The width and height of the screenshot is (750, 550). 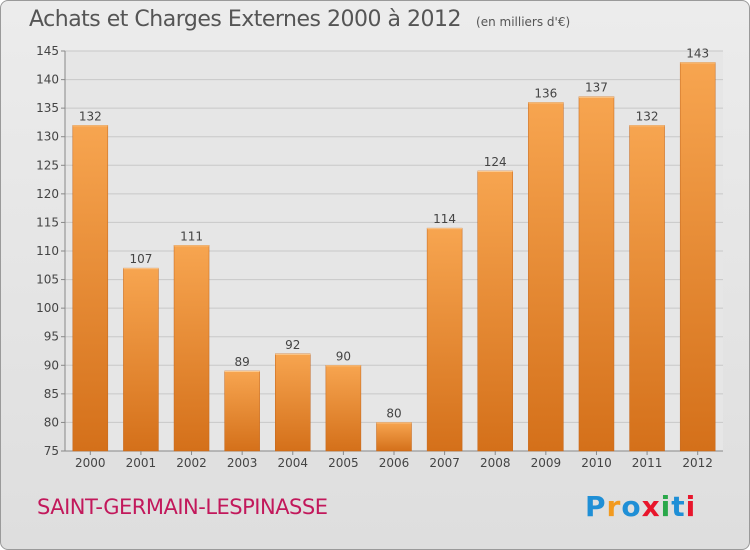 I want to click on x-tick-label: 2007, so click(x=444, y=463).